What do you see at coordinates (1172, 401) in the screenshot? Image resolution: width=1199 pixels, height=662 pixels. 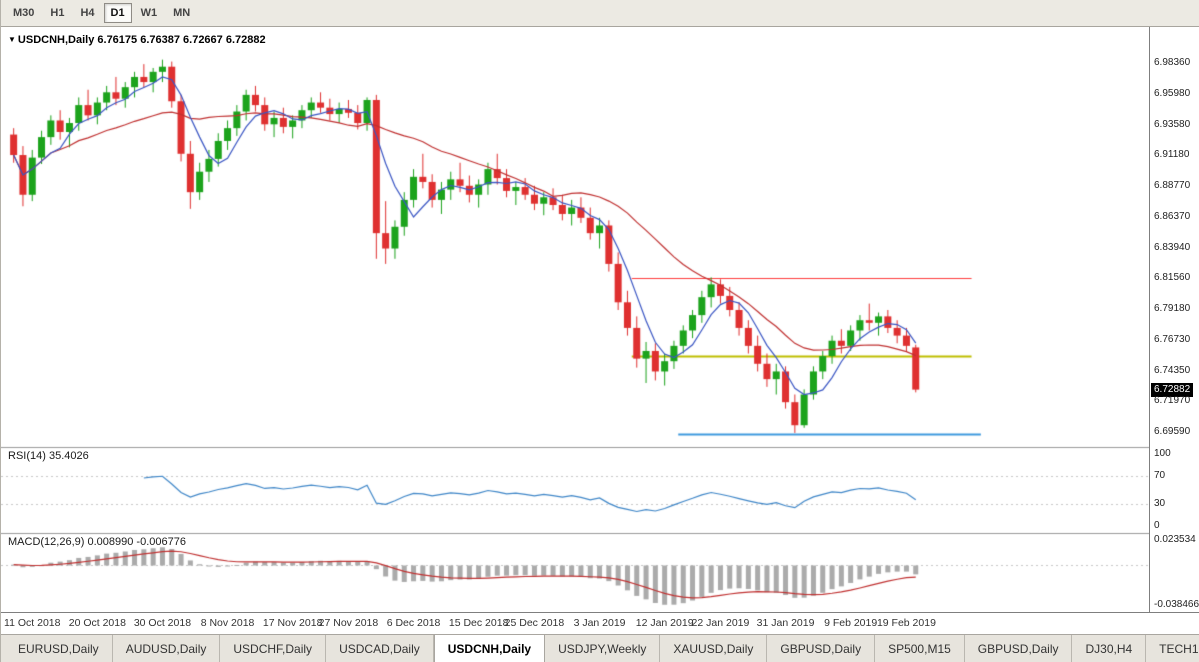 I see `price-scale-label: 6.71970` at bounding box center [1172, 401].